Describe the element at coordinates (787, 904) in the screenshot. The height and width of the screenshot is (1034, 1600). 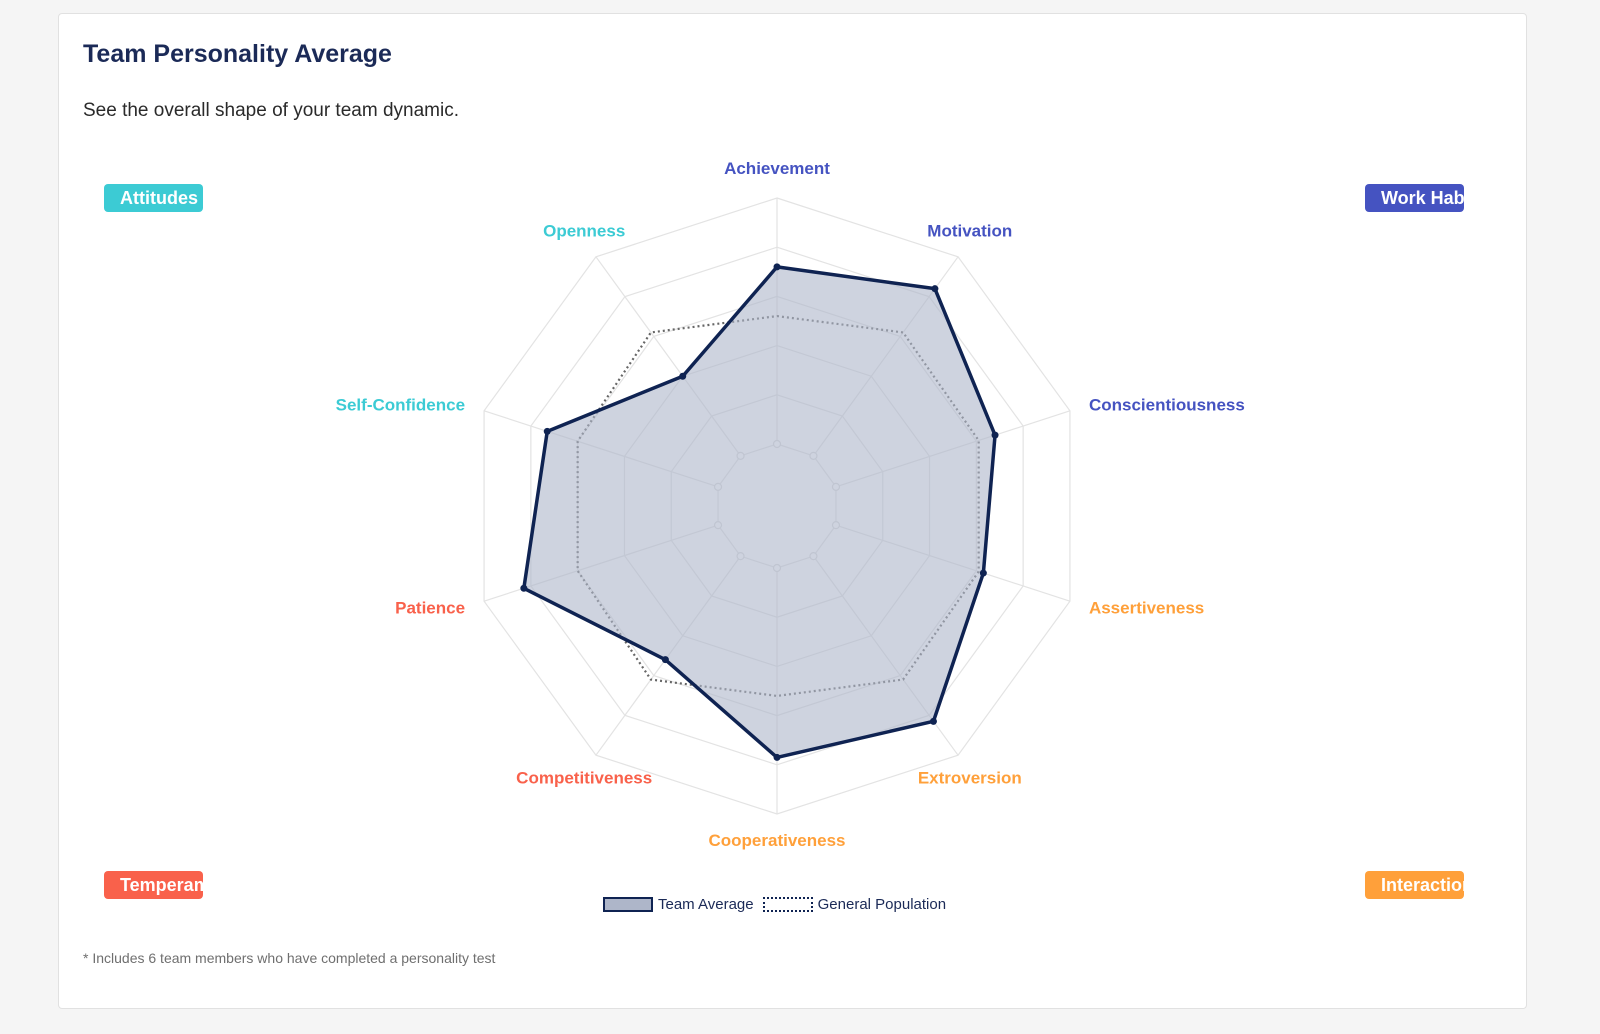
I see `legend-swatch-general-population` at that location.